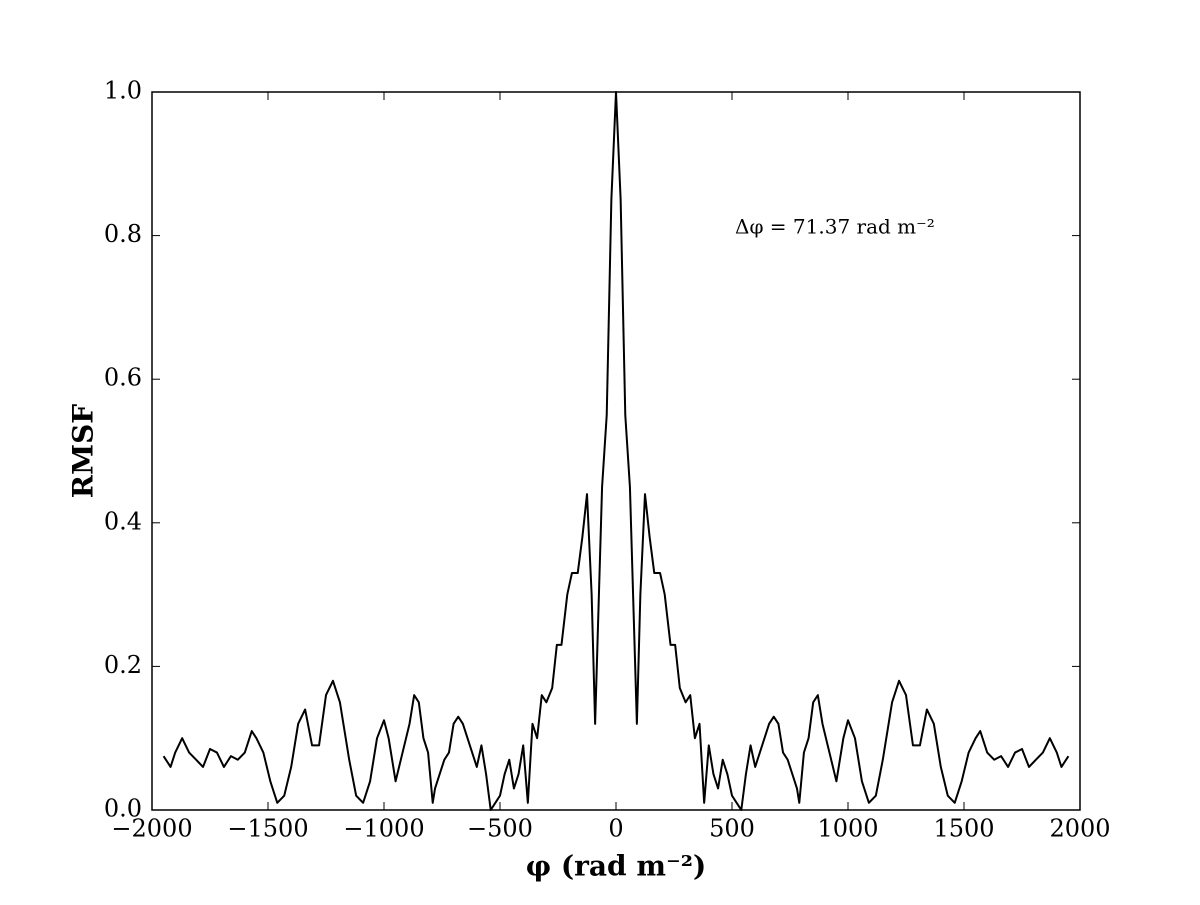  What do you see at coordinates (500, 829) in the screenshot?
I see `x-tick-label: −500` at bounding box center [500, 829].